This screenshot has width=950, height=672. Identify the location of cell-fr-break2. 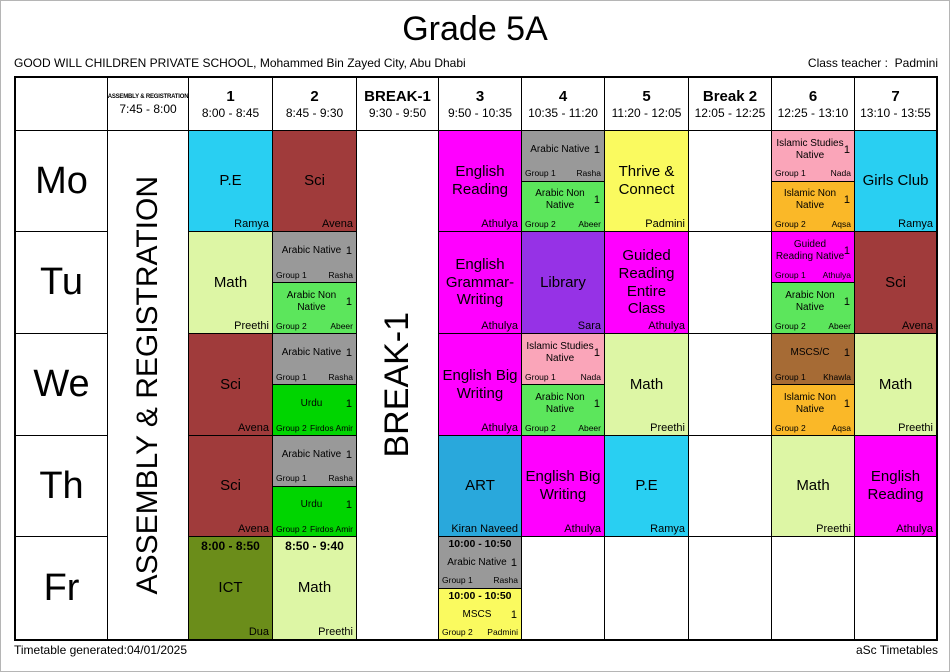
(730, 588).